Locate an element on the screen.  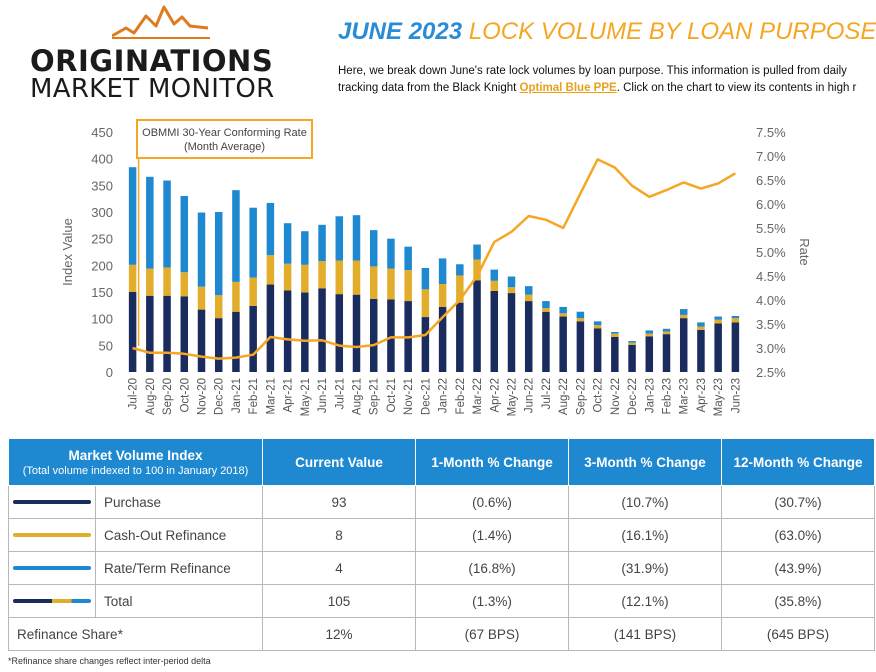
x-tick-label: Mar-23 is located at coordinates (685, 396).